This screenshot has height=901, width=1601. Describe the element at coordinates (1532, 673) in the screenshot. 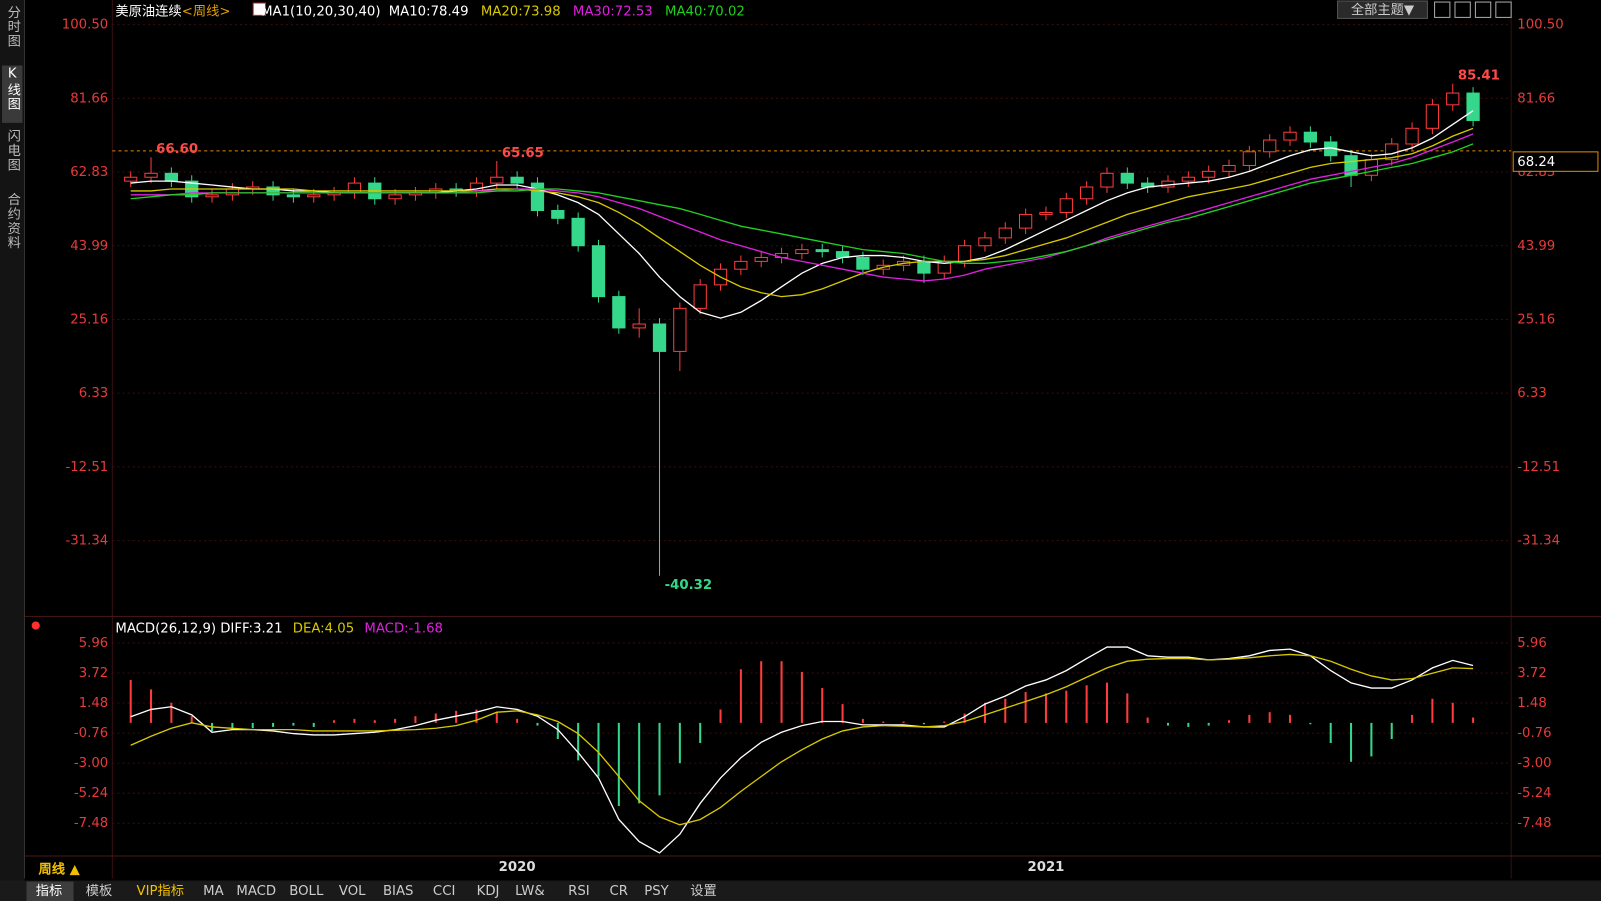

I see `y-tick-label-right: 3.72` at that location.